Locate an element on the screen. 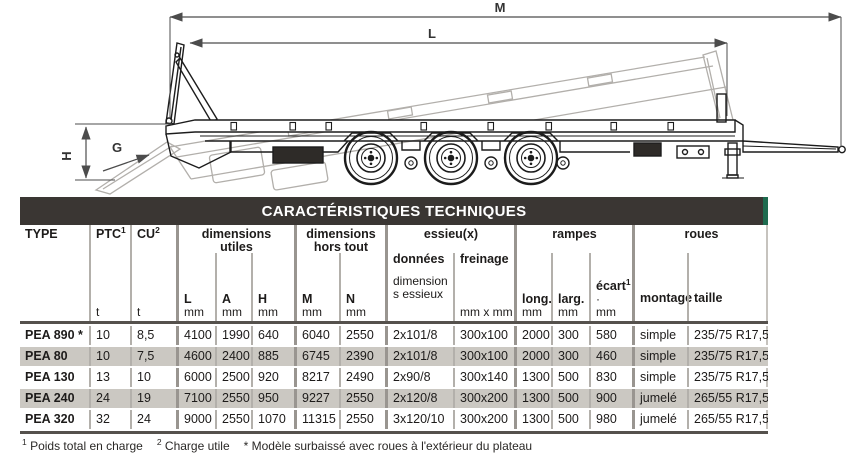  subcol-type is located at coordinates (54, 287).